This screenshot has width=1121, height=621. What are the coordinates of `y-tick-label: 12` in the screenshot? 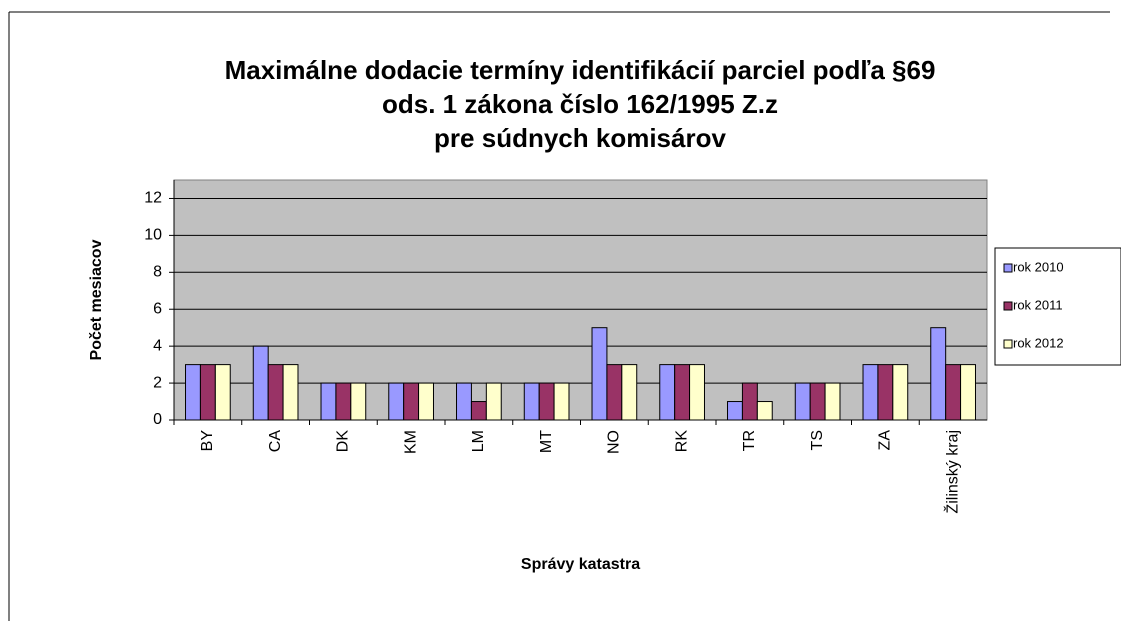 It's located at (153, 198).